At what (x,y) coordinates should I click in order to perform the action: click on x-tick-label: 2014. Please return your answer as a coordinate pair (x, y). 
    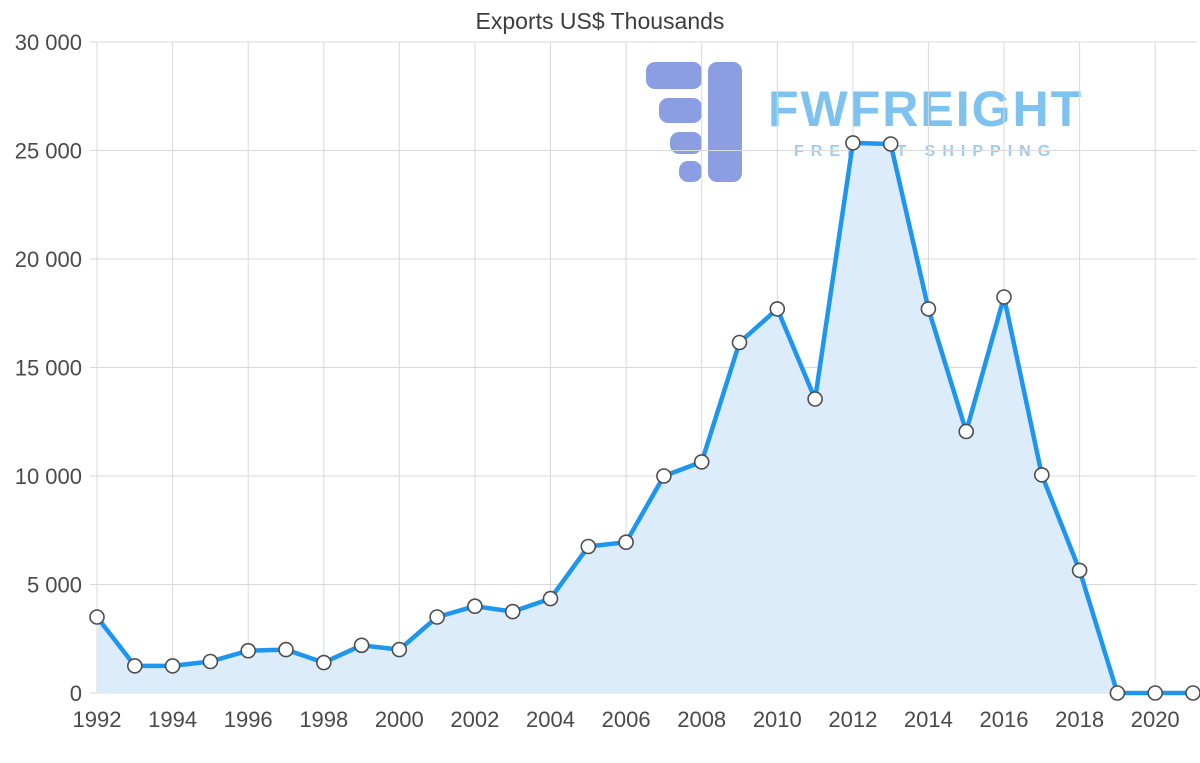
    Looking at the image, I should click on (928, 719).